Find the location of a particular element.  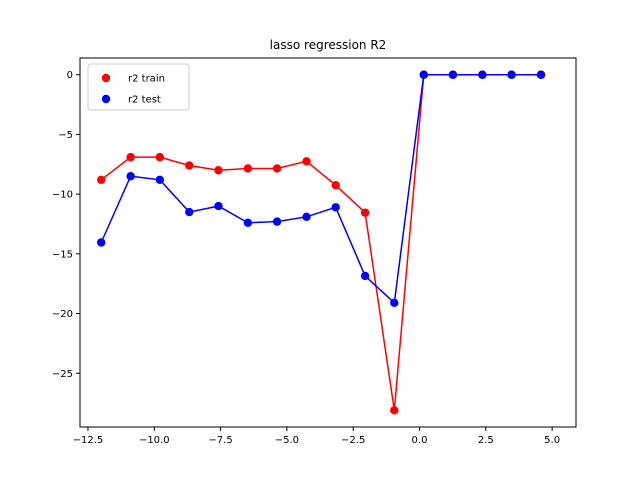

y-tick-label: −25 is located at coordinates (62, 374).